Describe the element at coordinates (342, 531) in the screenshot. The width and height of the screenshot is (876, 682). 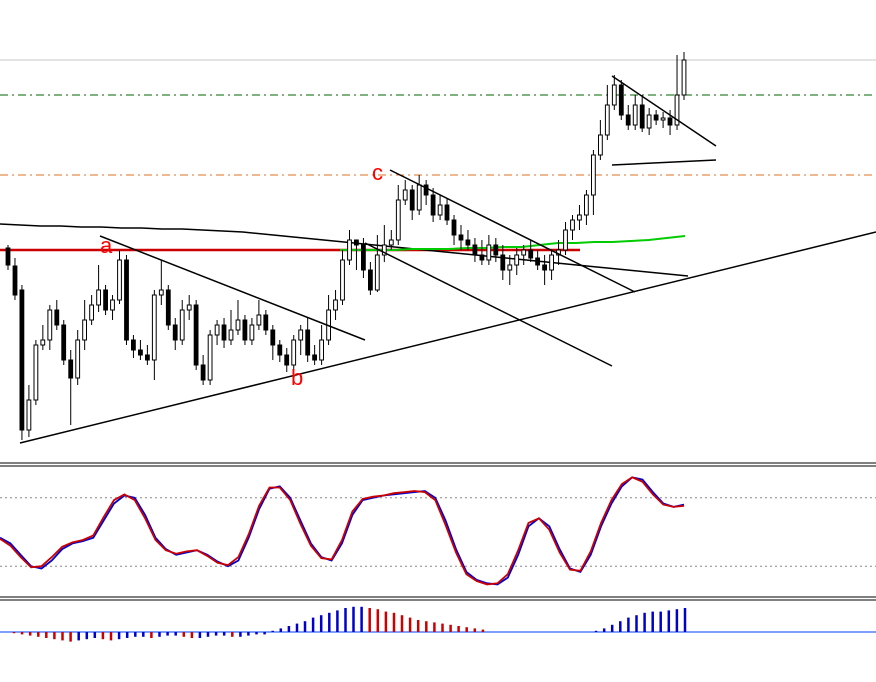
I see `stochastic-signal-line` at that location.